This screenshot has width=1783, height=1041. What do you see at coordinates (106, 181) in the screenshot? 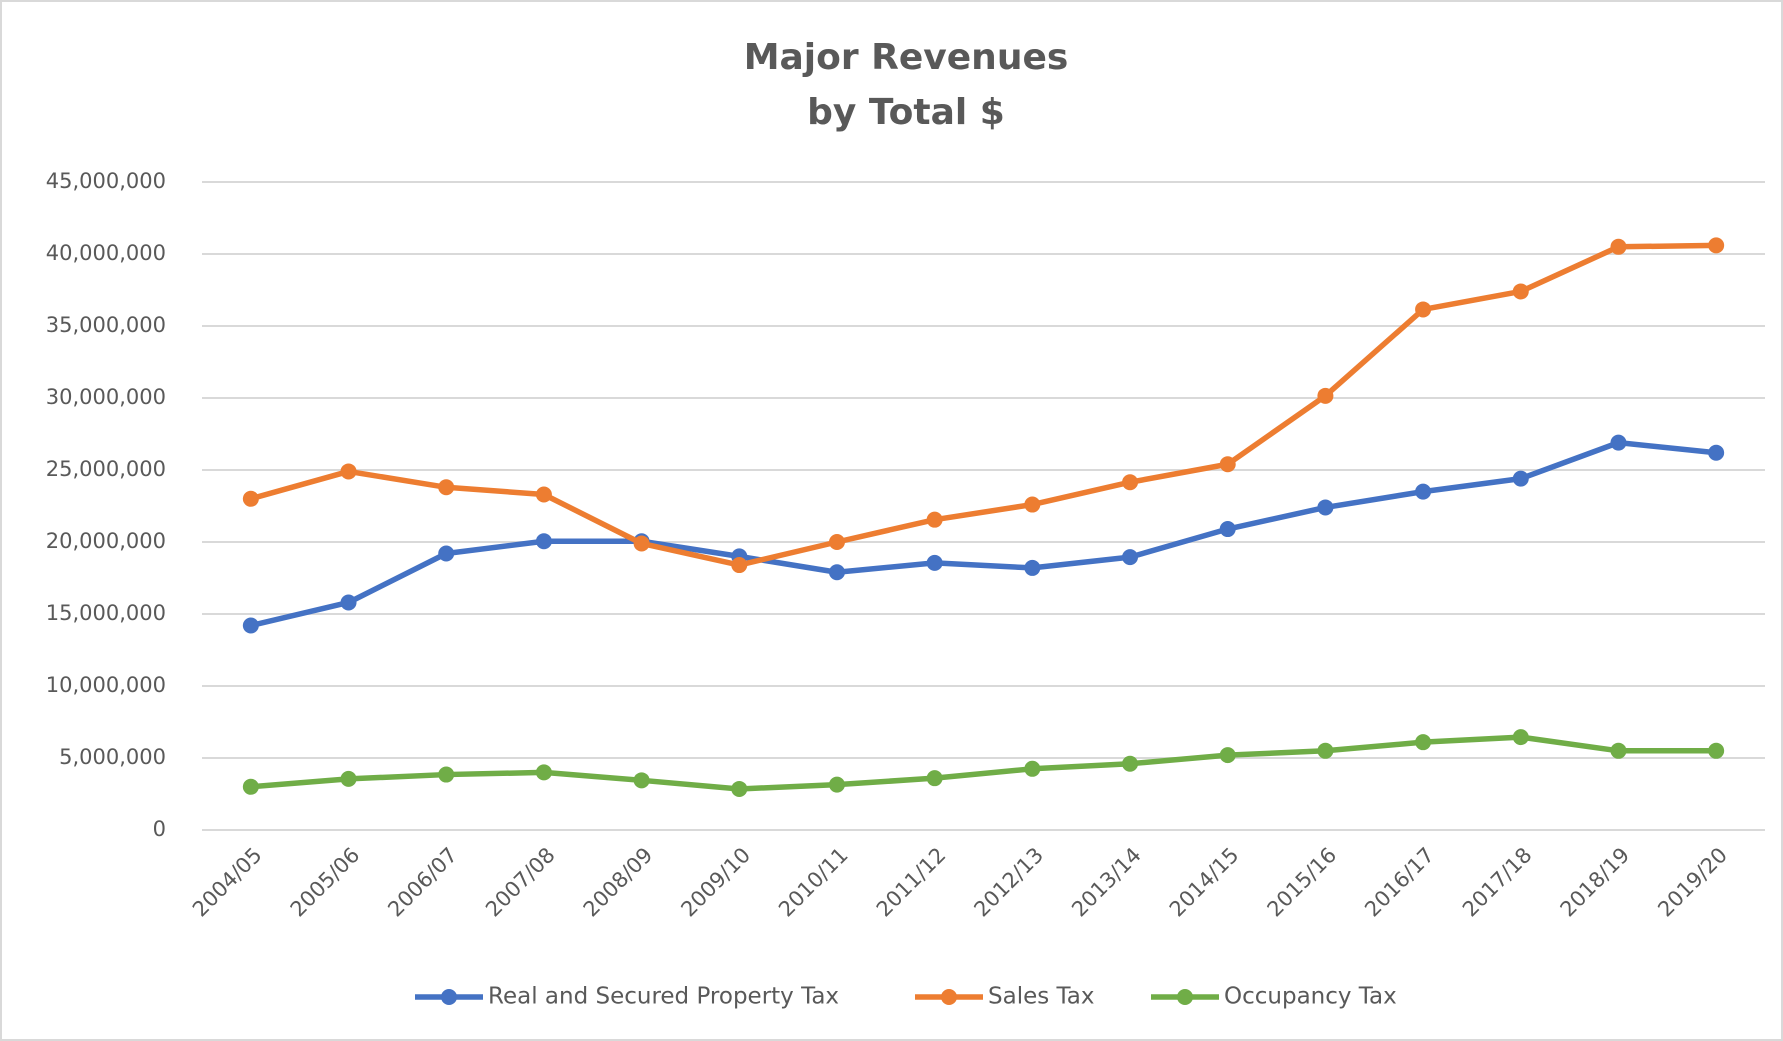
I see `y-tick-label: 45,000,000` at bounding box center [106, 181].